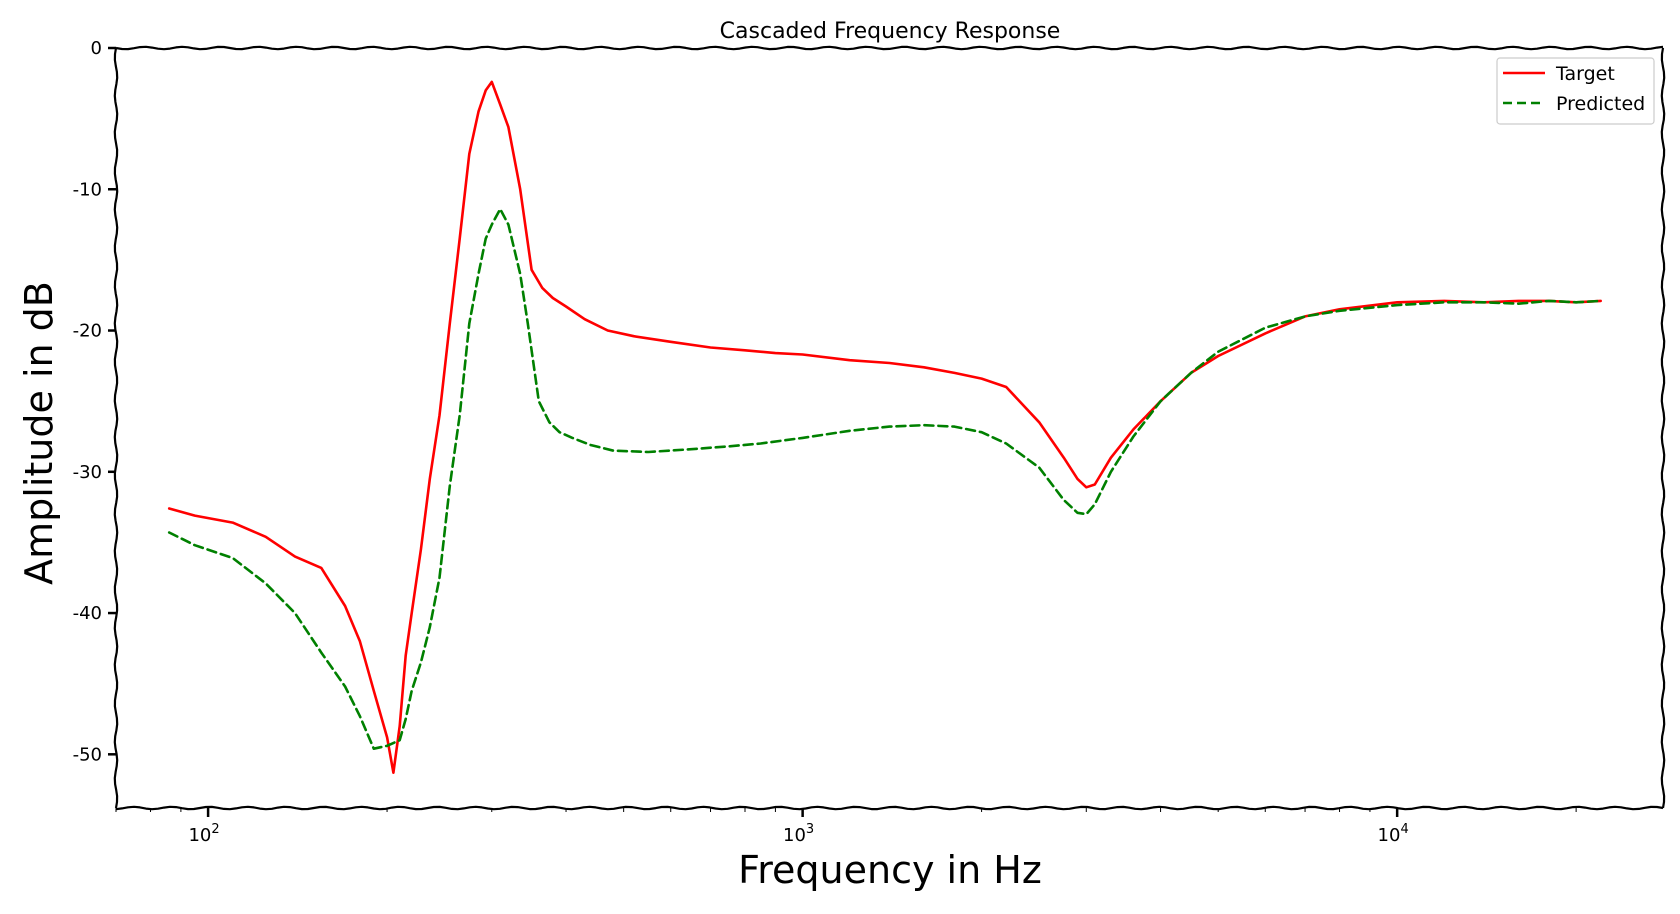 This screenshot has height=914, width=1680. What do you see at coordinates (87, 331) in the screenshot?
I see `y-tick-label: -20` at bounding box center [87, 331].